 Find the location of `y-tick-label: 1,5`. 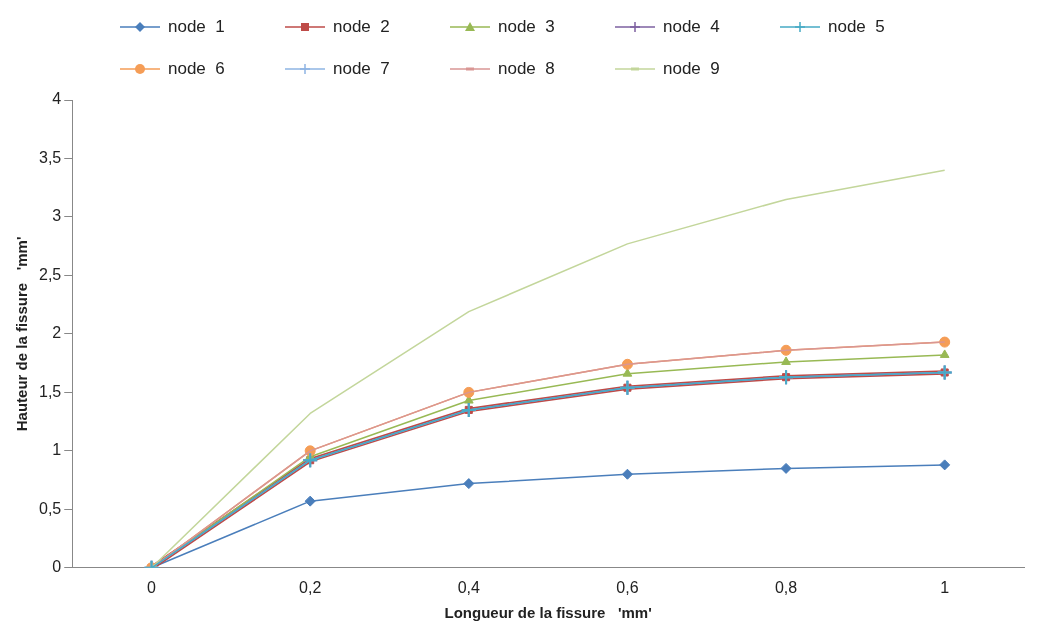

y-tick-label: 1,5 is located at coordinates (50, 391).